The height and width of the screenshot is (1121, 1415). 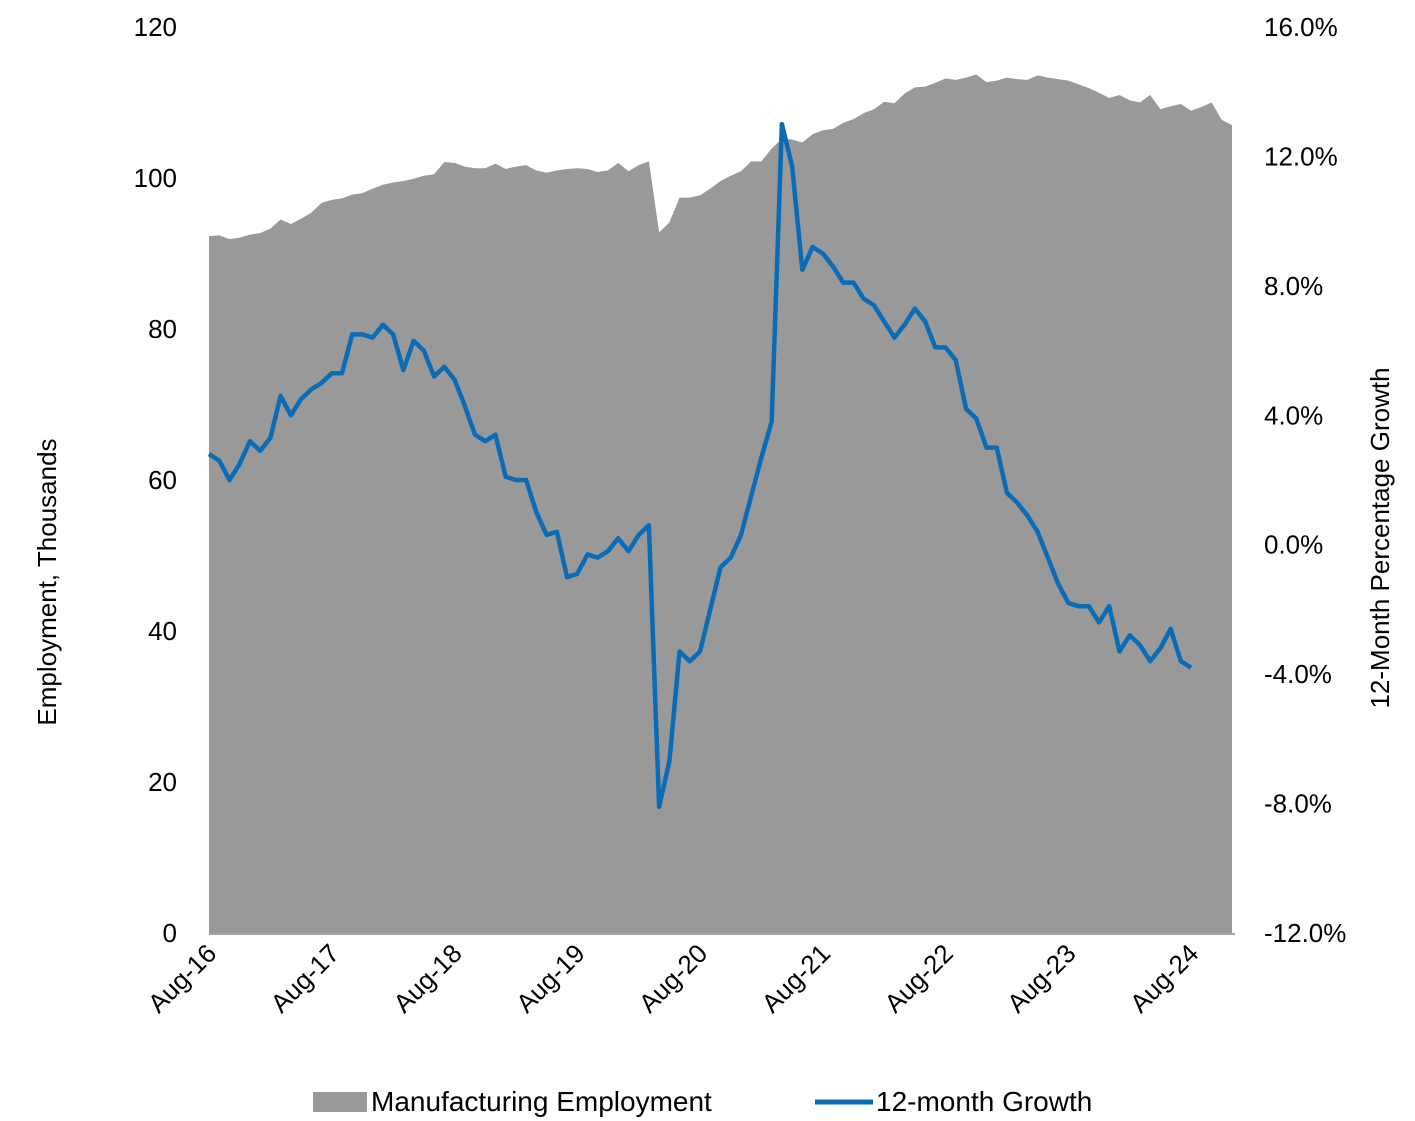 What do you see at coordinates (340, 1102) in the screenshot?
I see `legend-swatch-employment` at bounding box center [340, 1102].